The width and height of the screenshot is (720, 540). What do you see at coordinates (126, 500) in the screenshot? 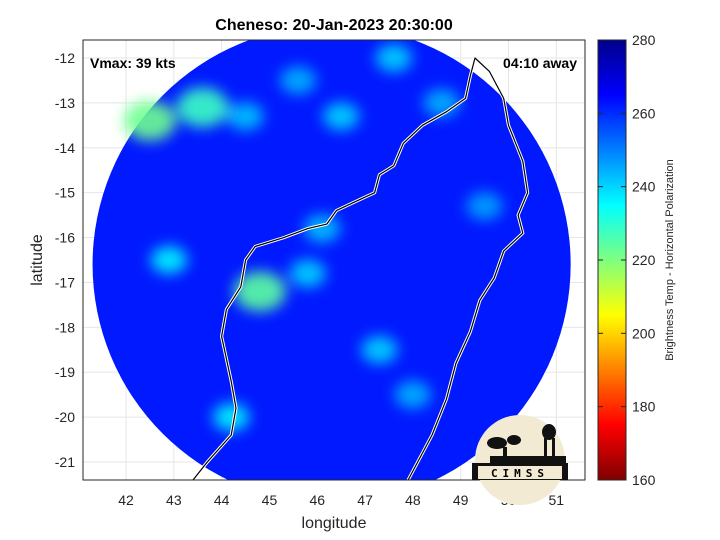
I see `x-tick-label: 42` at bounding box center [126, 500].